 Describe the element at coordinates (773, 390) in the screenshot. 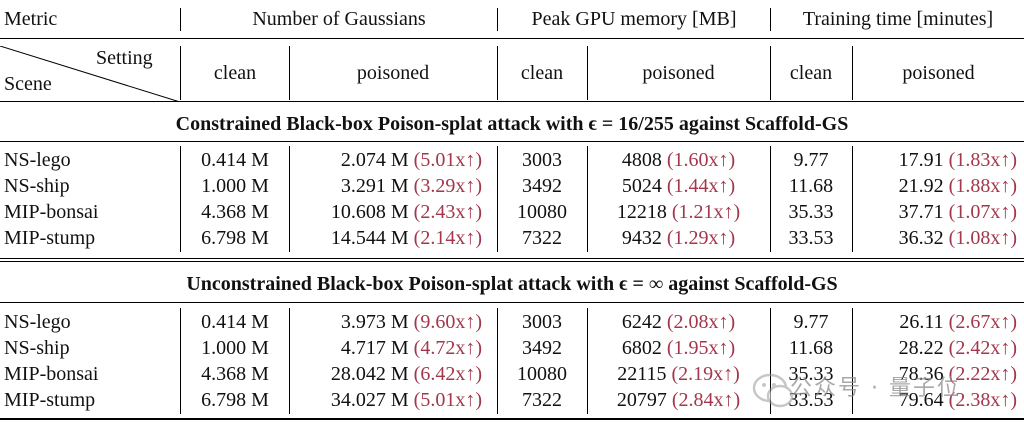

I see `wechat-icon` at that location.